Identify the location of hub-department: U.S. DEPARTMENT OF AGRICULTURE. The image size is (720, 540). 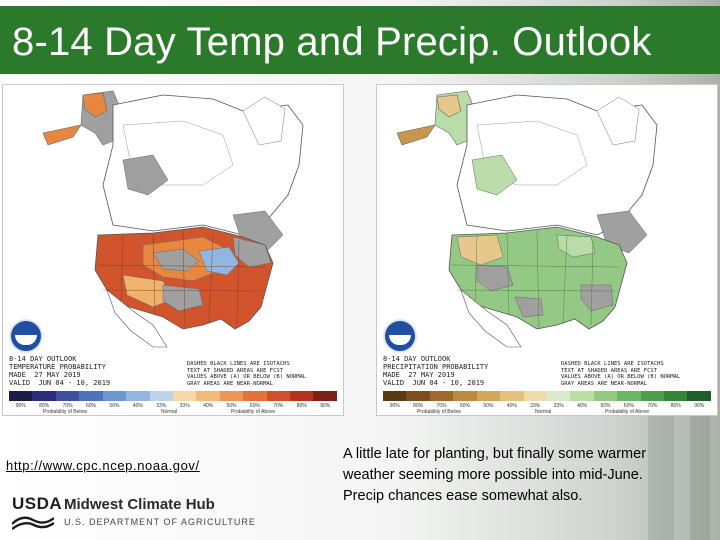
(160, 522).